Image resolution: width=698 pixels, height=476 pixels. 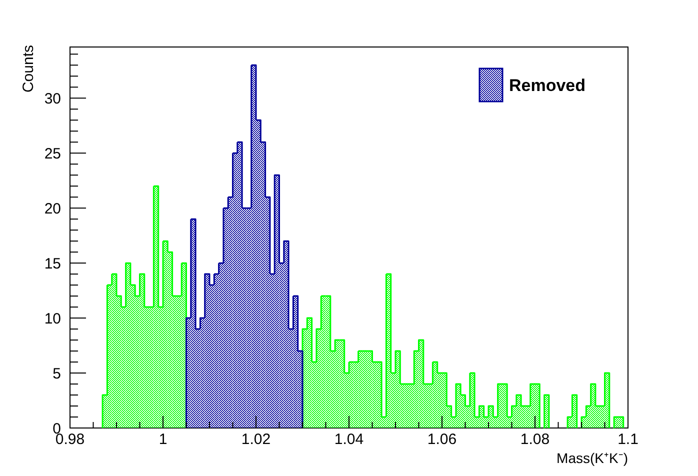 I want to click on y-tick-label: 15, so click(x=52, y=263).